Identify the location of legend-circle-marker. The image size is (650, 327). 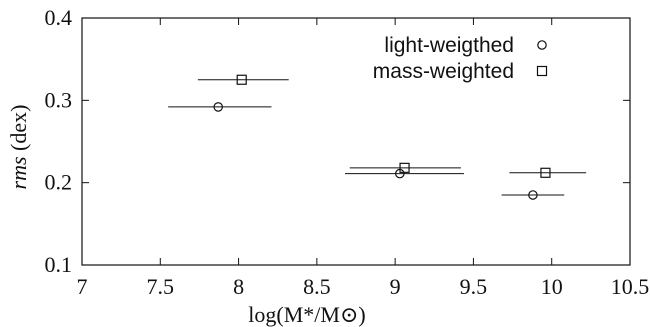
(542, 45).